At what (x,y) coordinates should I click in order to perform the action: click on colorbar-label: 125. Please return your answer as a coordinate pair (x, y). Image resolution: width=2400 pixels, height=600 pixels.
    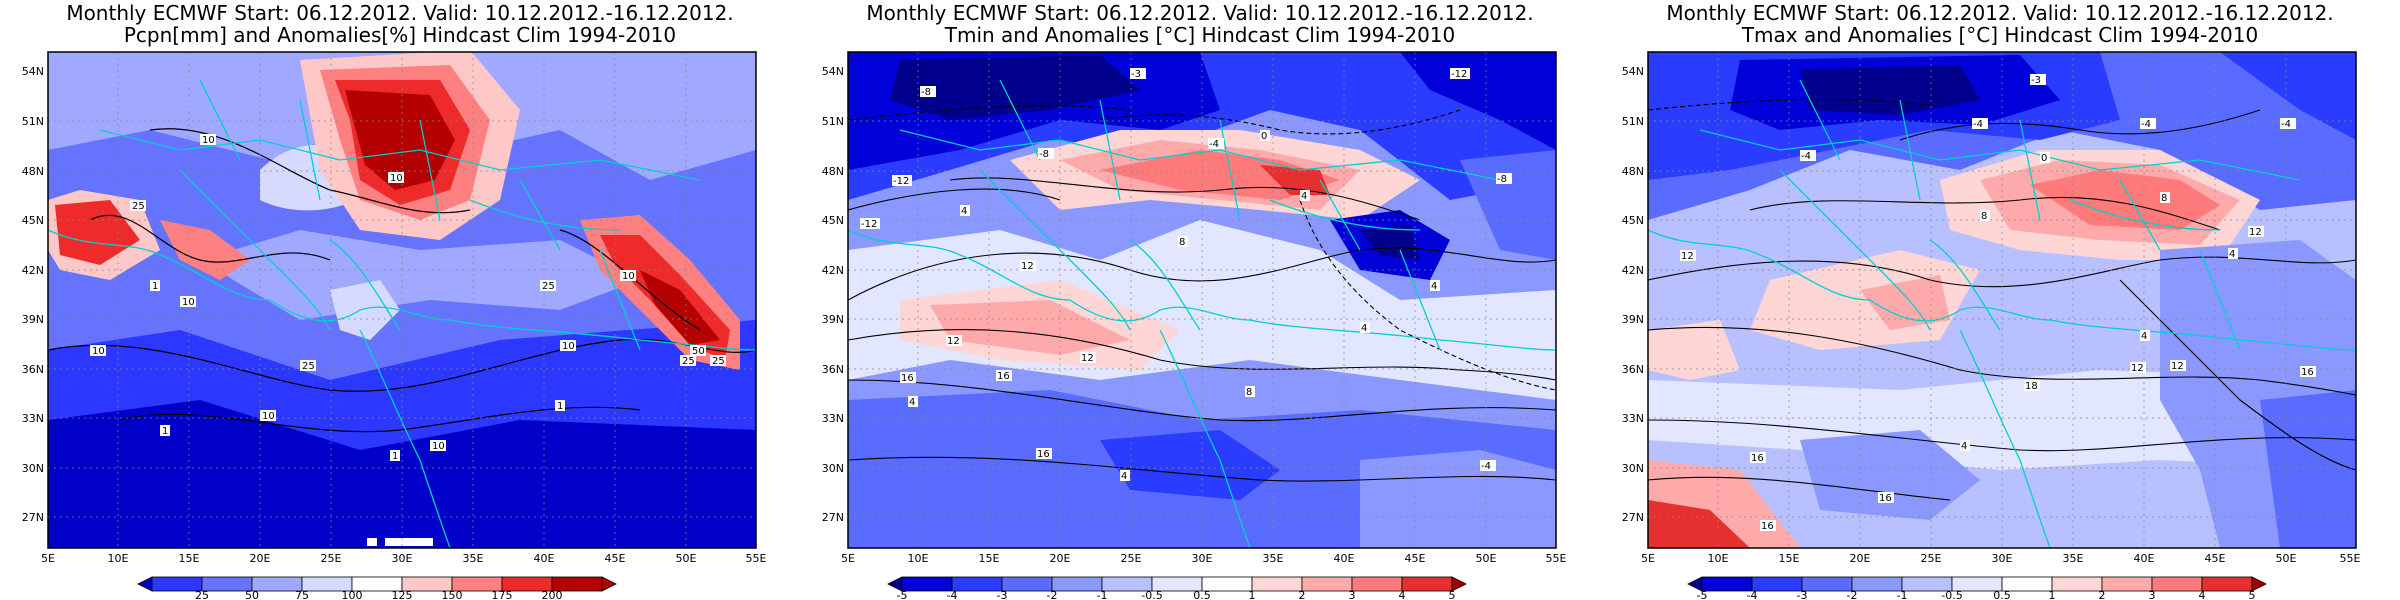
    Looking at the image, I should click on (402, 594).